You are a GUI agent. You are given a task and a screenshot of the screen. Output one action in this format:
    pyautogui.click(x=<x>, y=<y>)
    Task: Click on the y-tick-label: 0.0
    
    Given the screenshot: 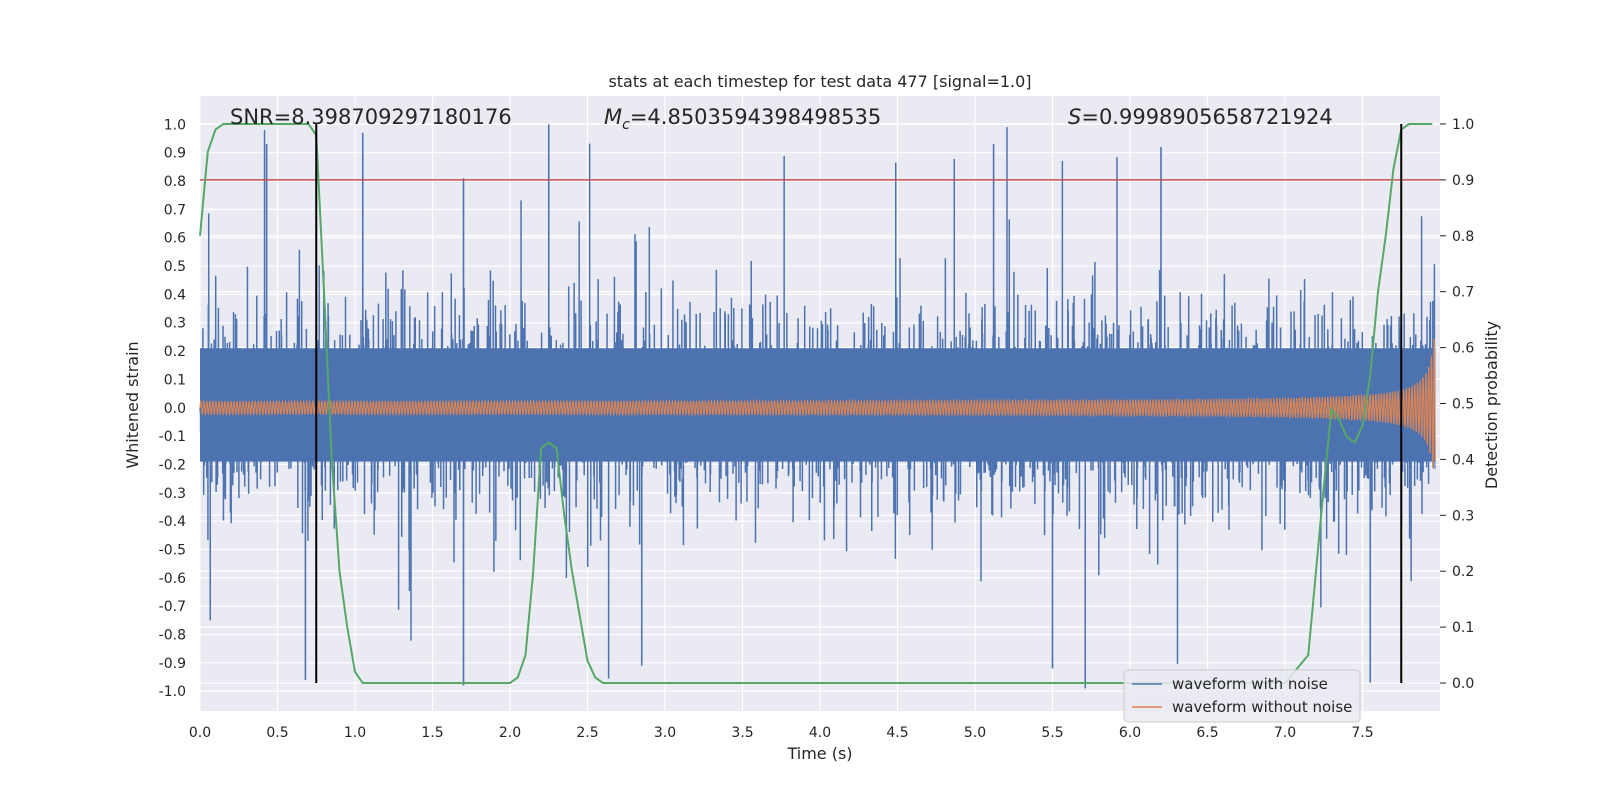 What is the action you would take?
    pyautogui.click(x=175, y=409)
    